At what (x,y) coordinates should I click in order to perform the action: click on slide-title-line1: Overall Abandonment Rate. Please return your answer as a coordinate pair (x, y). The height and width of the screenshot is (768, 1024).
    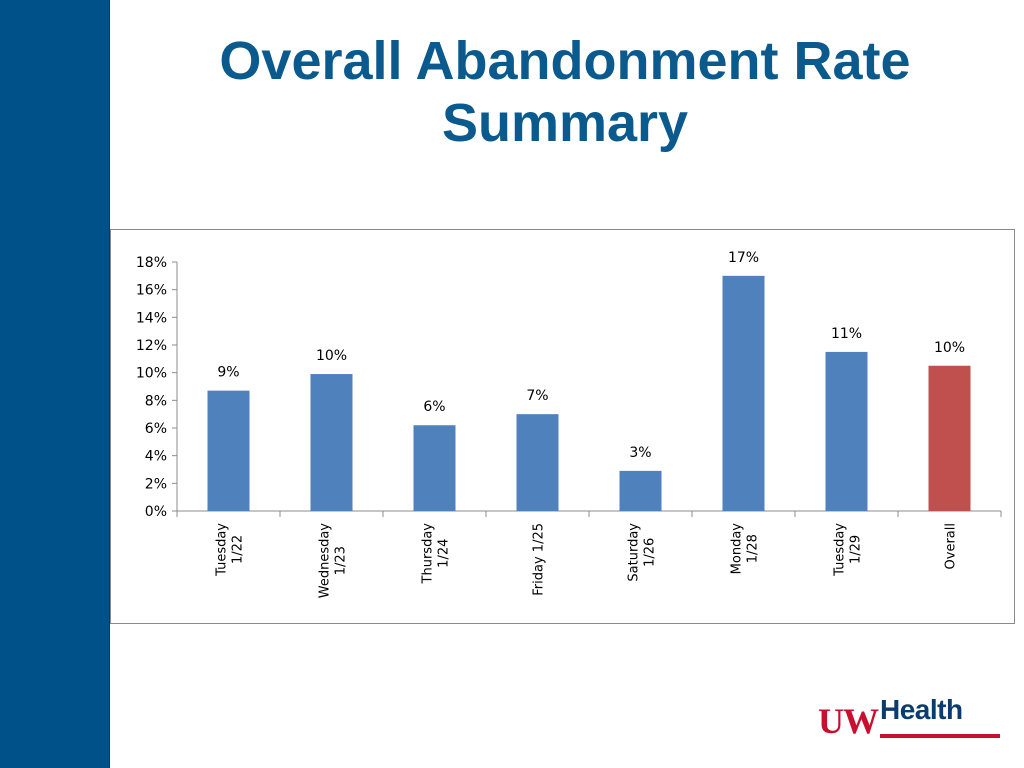
    Looking at the image, I should click on (565, 61).